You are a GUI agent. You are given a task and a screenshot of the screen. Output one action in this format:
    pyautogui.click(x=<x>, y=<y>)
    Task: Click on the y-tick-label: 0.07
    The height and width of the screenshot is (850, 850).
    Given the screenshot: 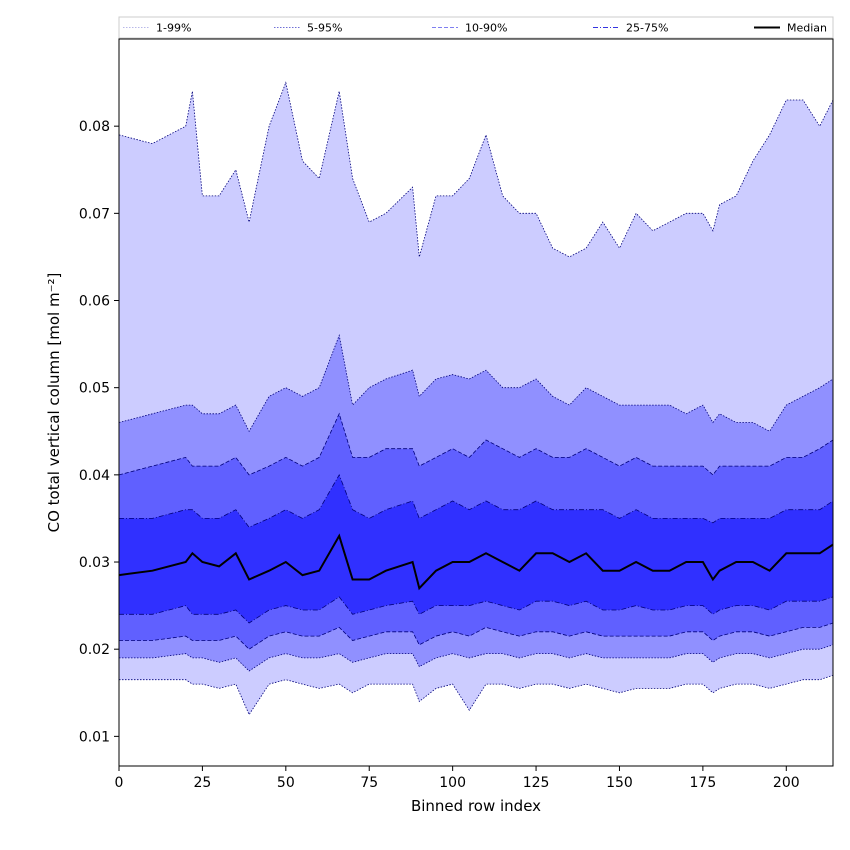 What is the action you would take?
    pyautogui.click(x=94, y=214)
    